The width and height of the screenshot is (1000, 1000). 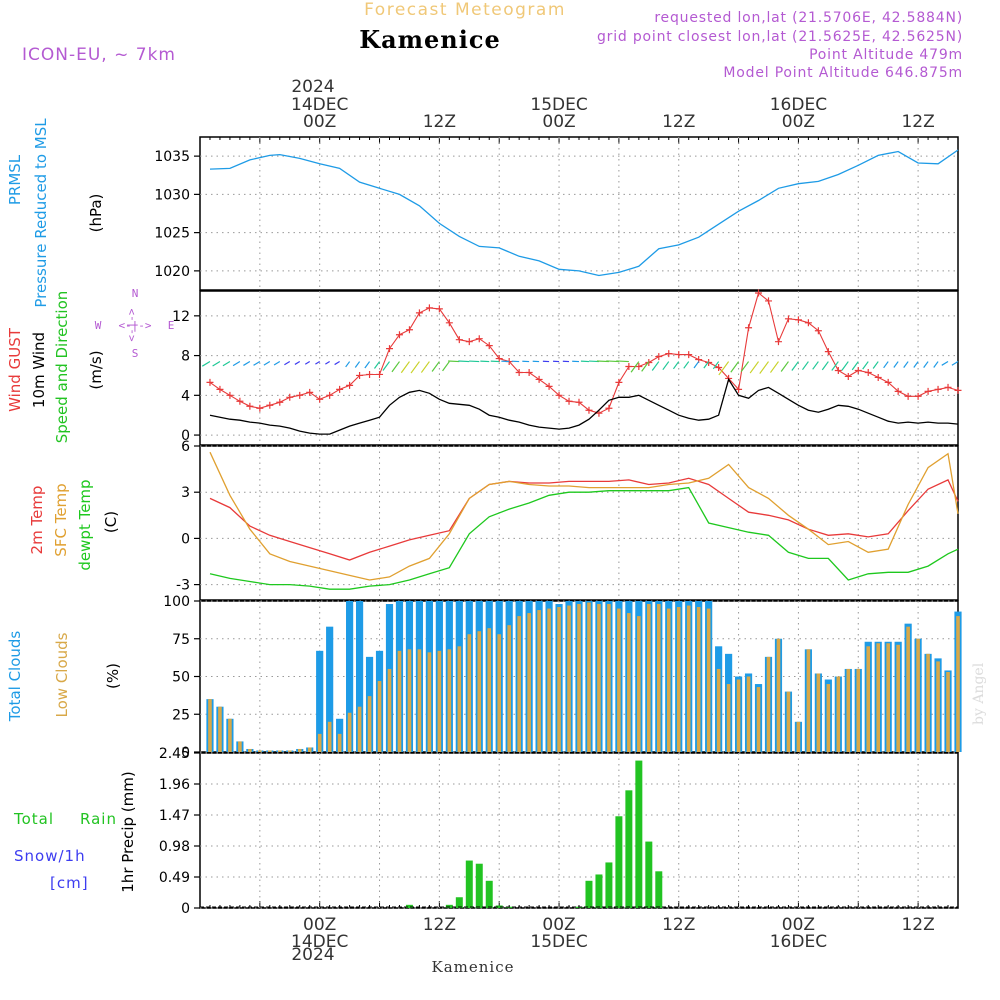 What do you see at coordinates (584, 213) in the screenshot?
I see `pressure-line` at bounding box center [584, 213].